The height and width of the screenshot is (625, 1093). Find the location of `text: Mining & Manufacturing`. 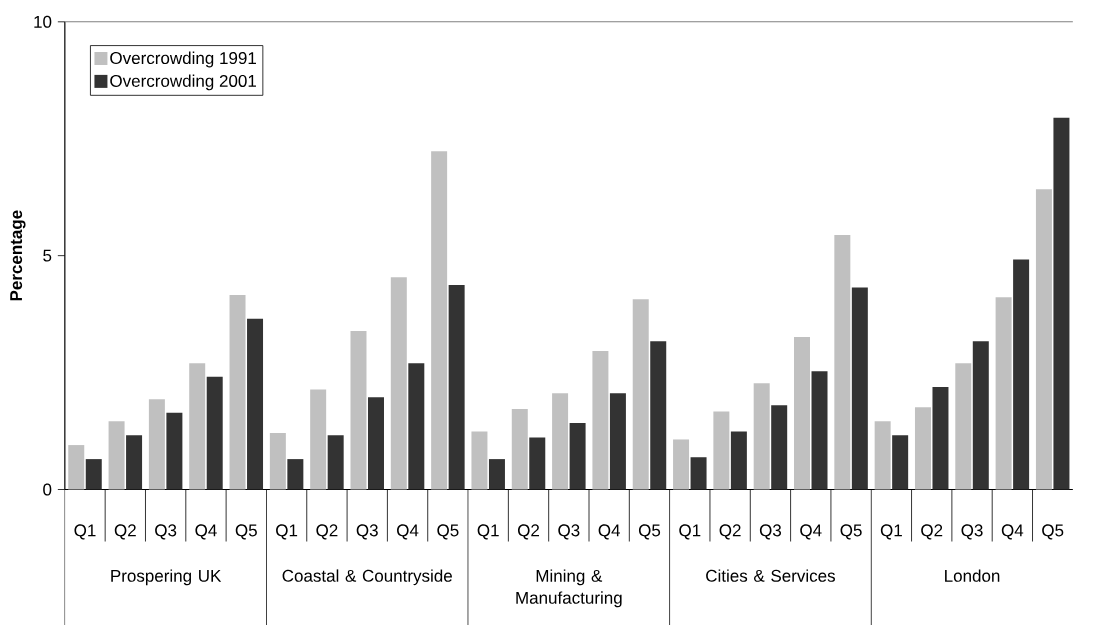

text: Mining & Manufacturing is located at coordinates (569, 588).